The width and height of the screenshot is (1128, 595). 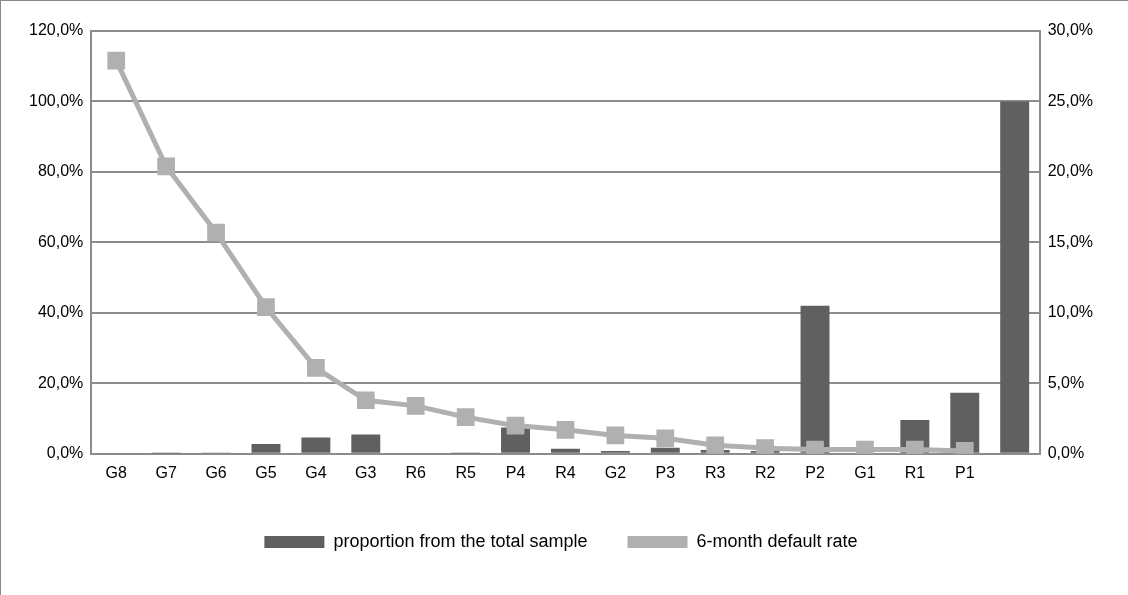 I want to click on y-tick-label: 40,0%, so click(x=60, y=312).